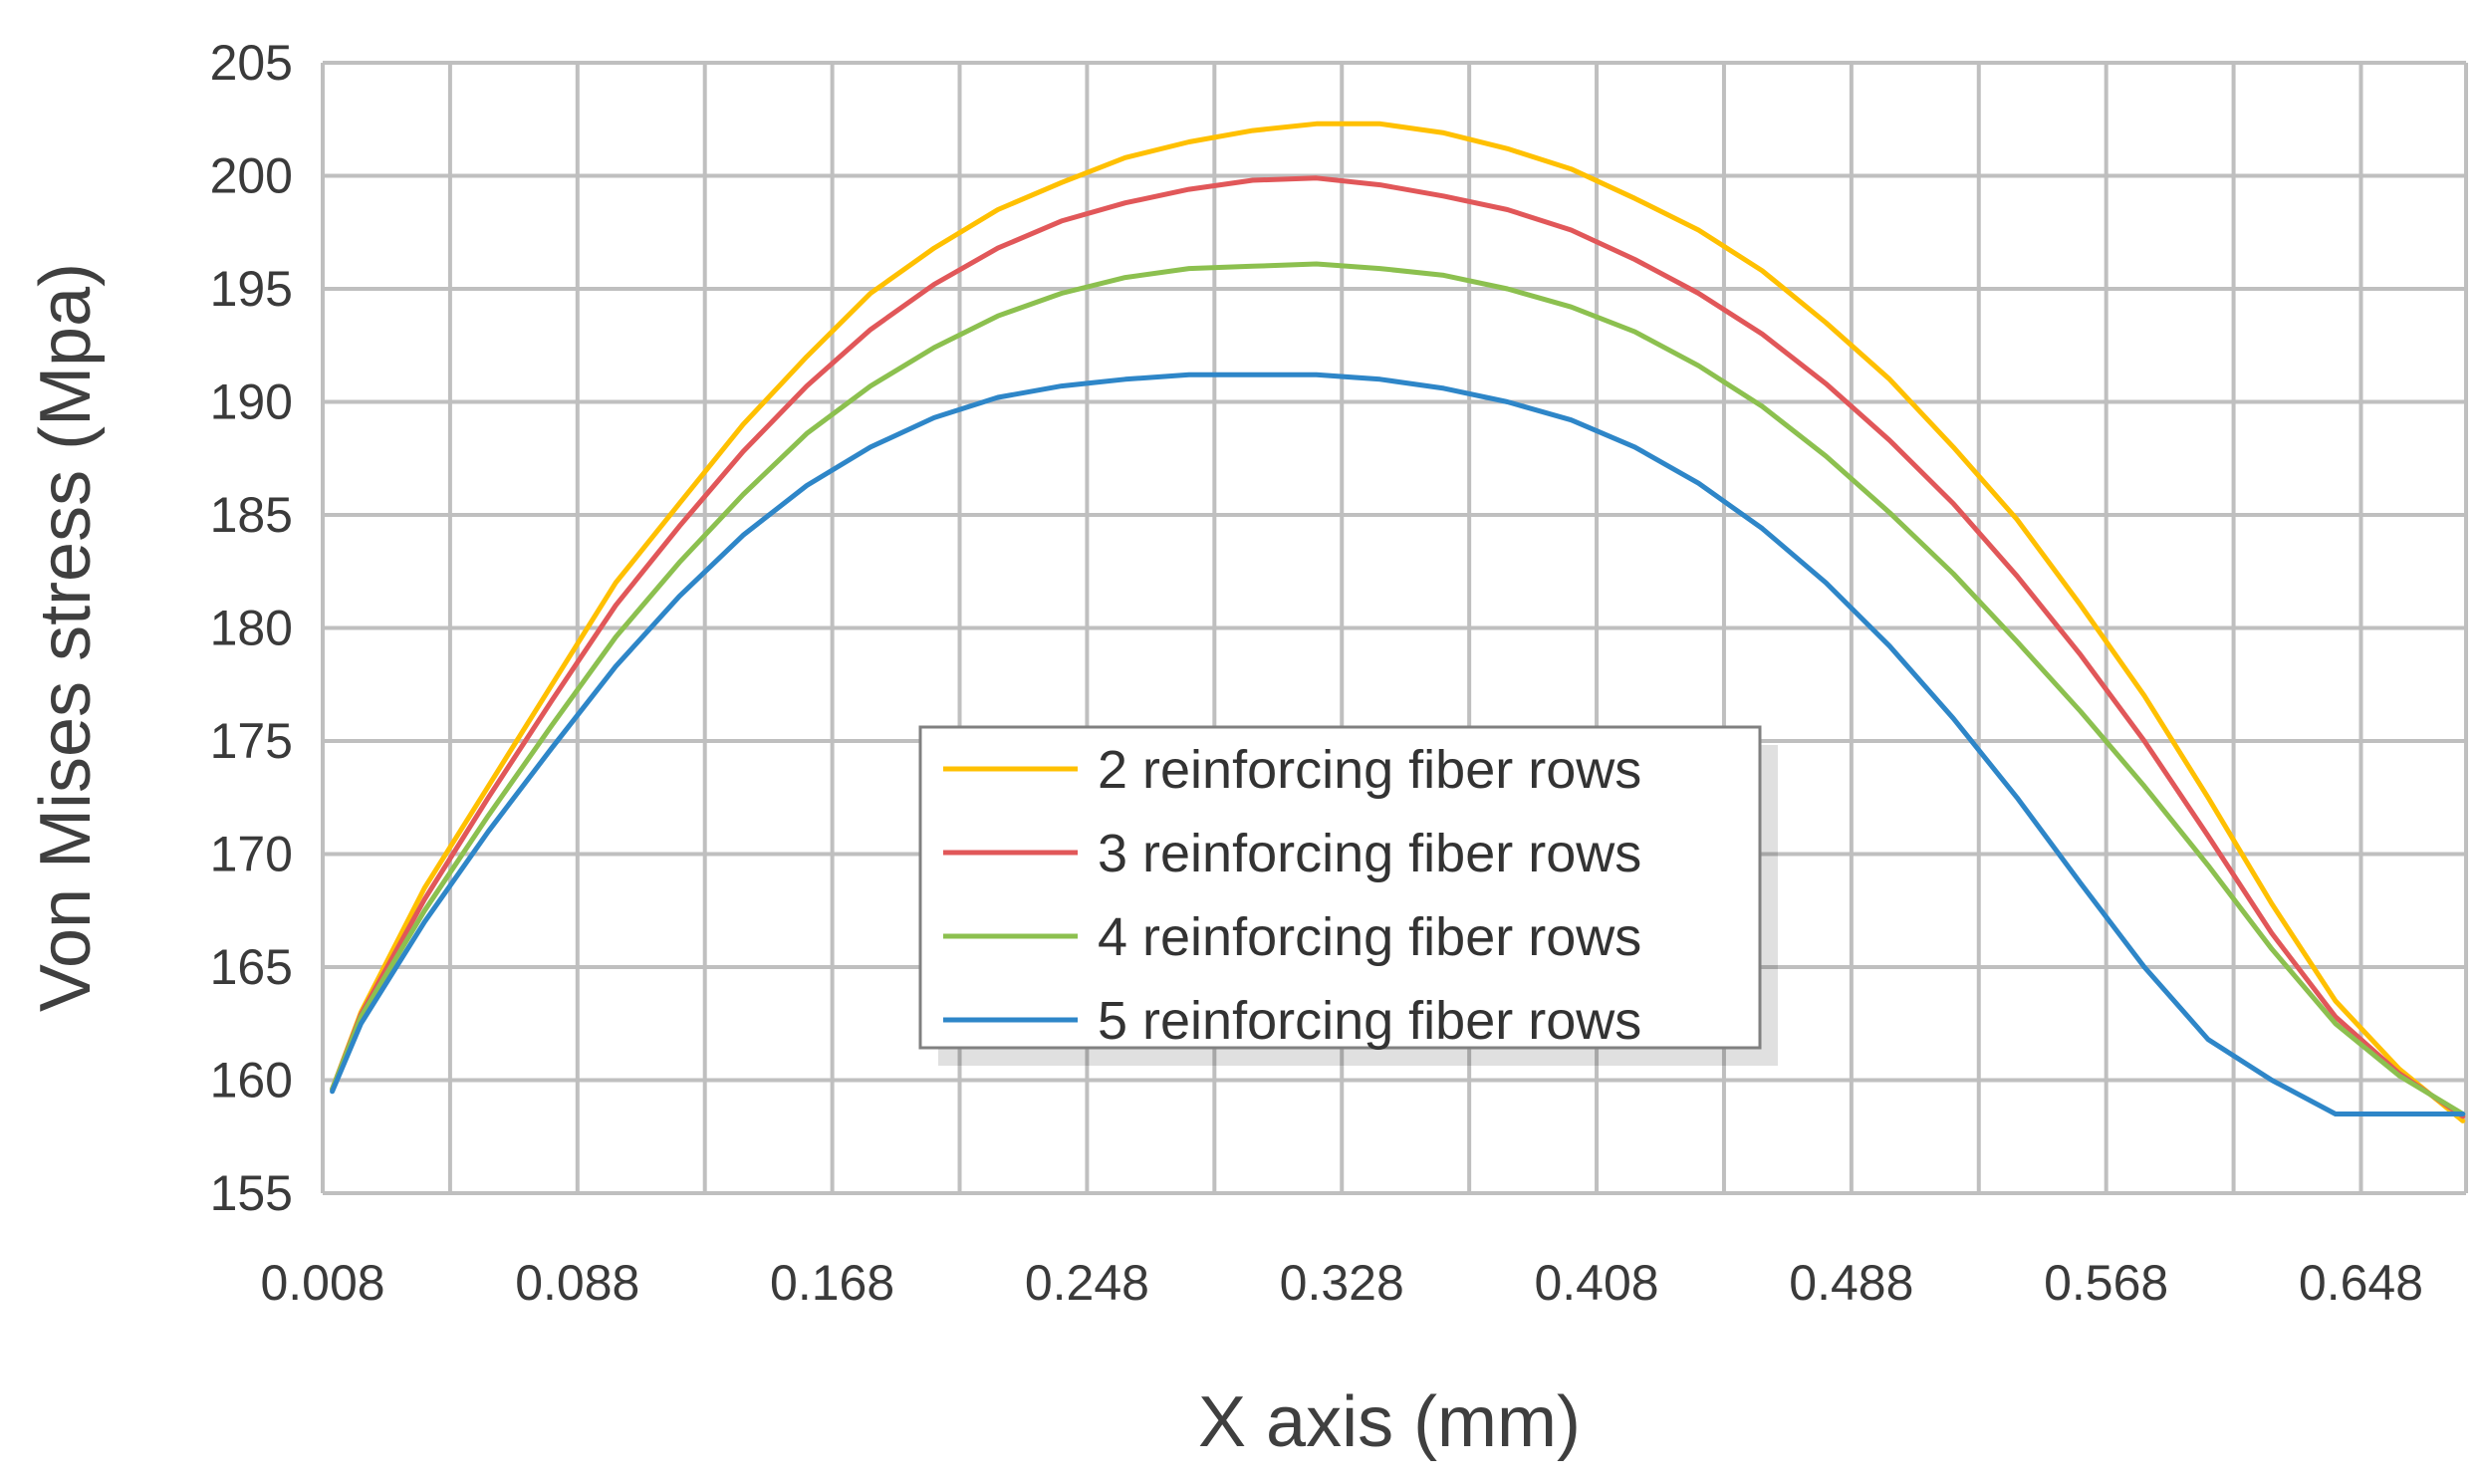  Describe the element at coordinates (1369, 853) in the screenshot. I see `legend-label: 3 reinforcing fiber rows` at that location.